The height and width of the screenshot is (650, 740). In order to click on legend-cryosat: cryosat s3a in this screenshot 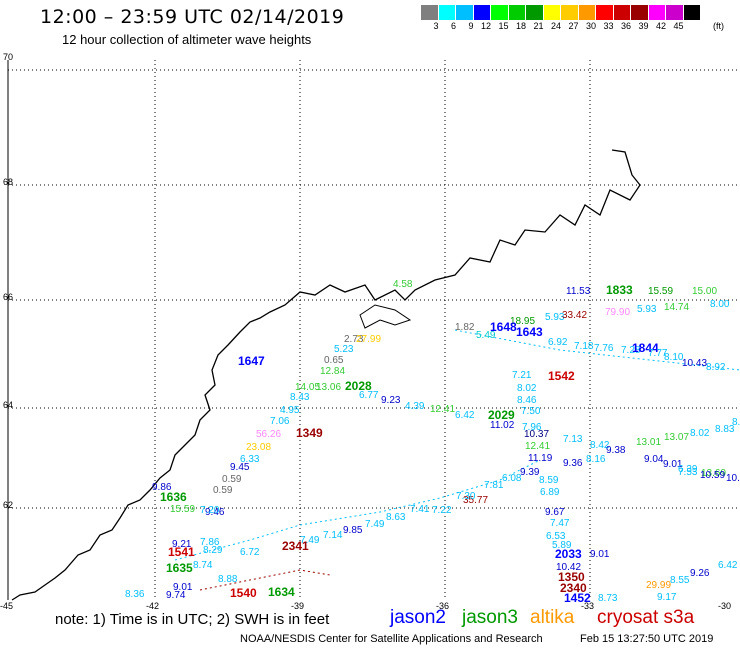, I will do `click(646, 617)`.